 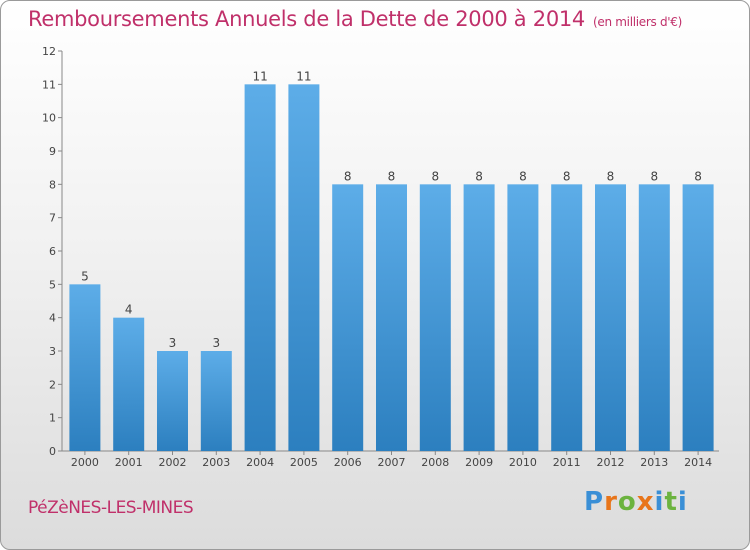 I want to click on x-tick-label: 2000, so click(x=85, y=462).